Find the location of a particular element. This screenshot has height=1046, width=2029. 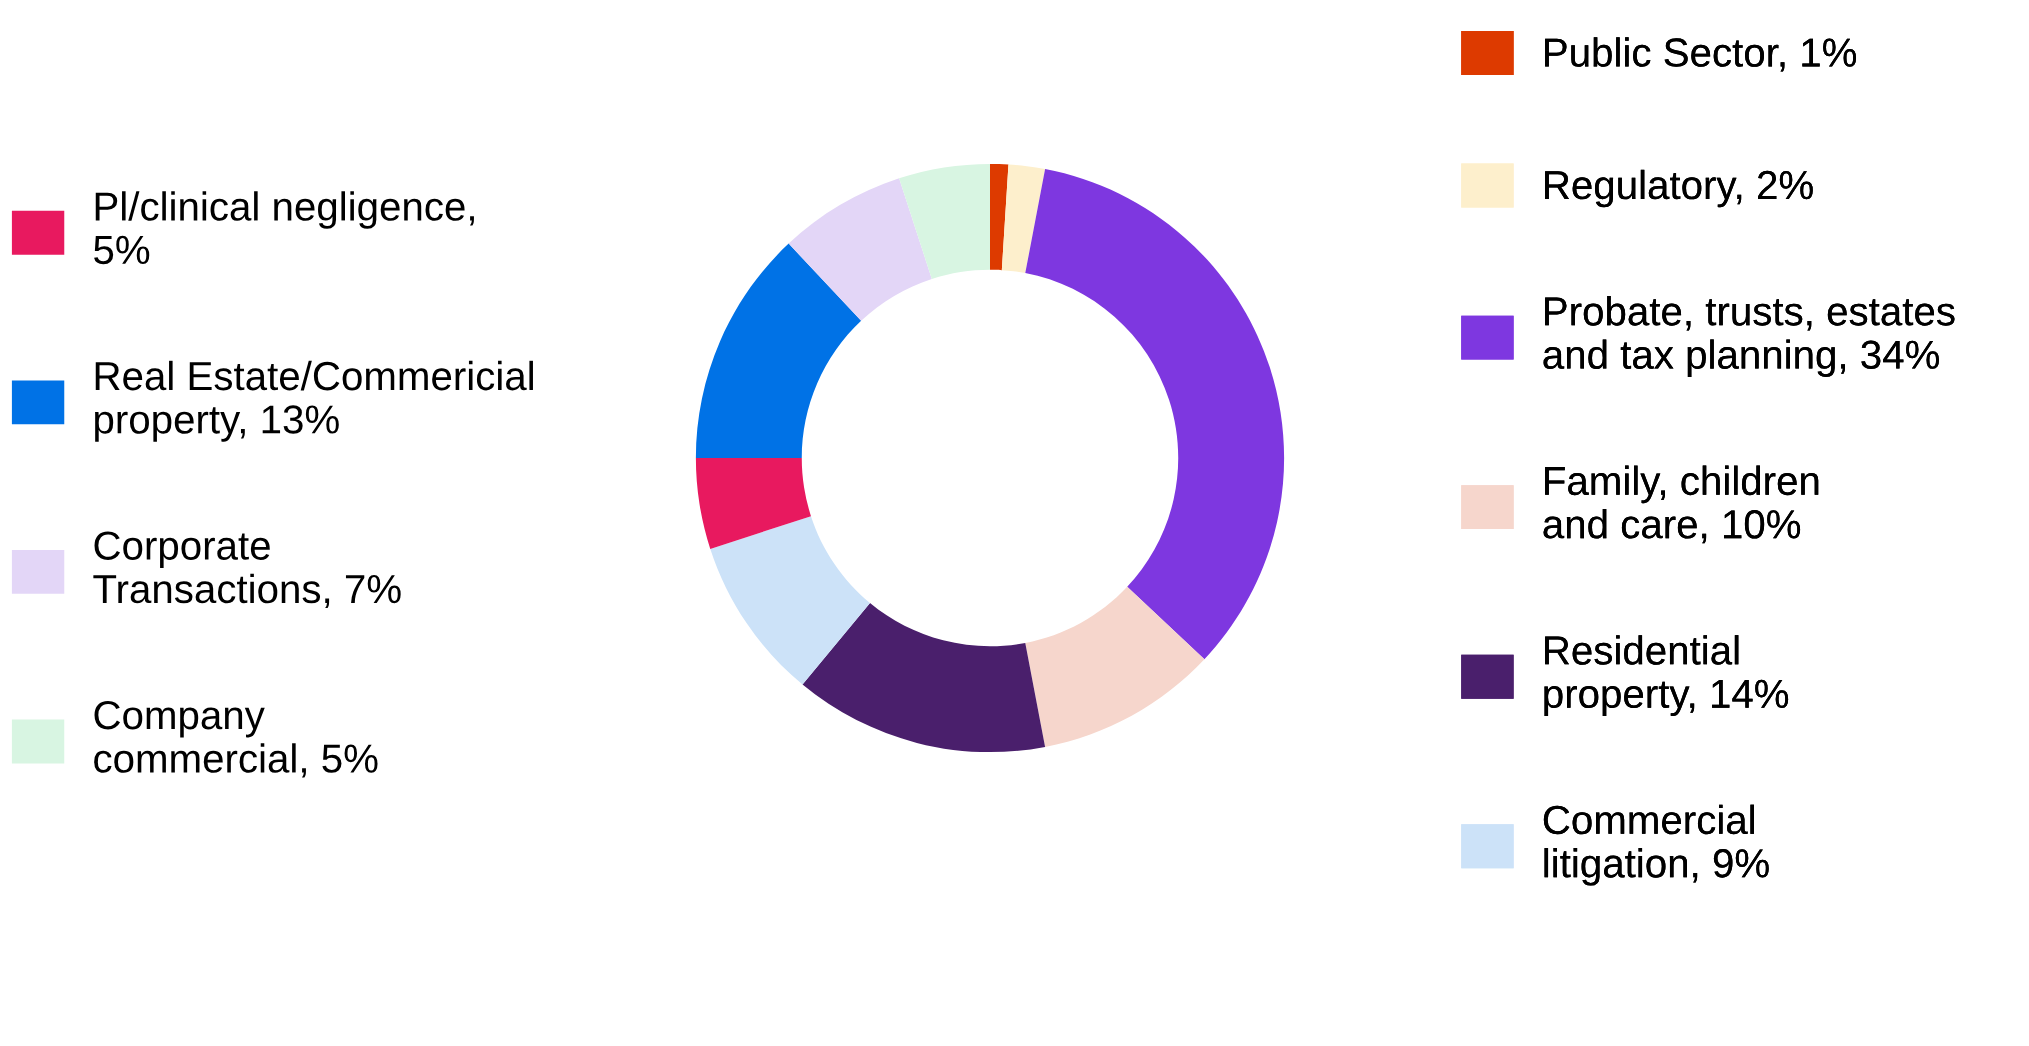

legend-label: Company commercial, 5% is located at coordinates (236, 739).